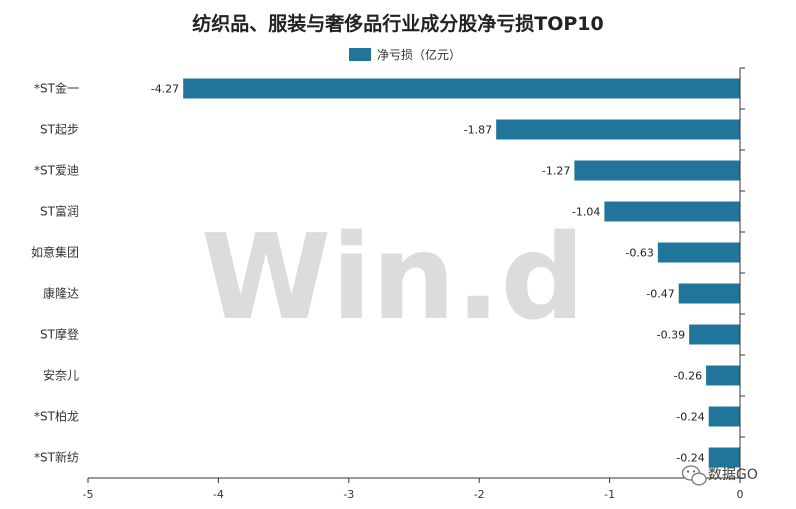 The width and height of the screenshot is (796, 509). I want to click on watermark: Win.d, so click(393, 277).